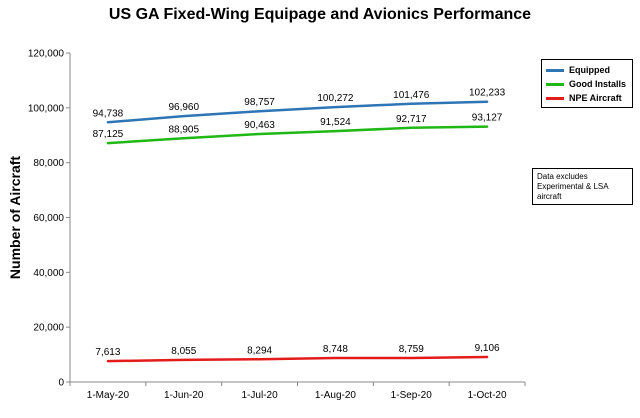 The image size is (640, 418). Describe the element at coordinates (46, 54) in the screenshot. I see `y-tick-label: 120,000` at that location.